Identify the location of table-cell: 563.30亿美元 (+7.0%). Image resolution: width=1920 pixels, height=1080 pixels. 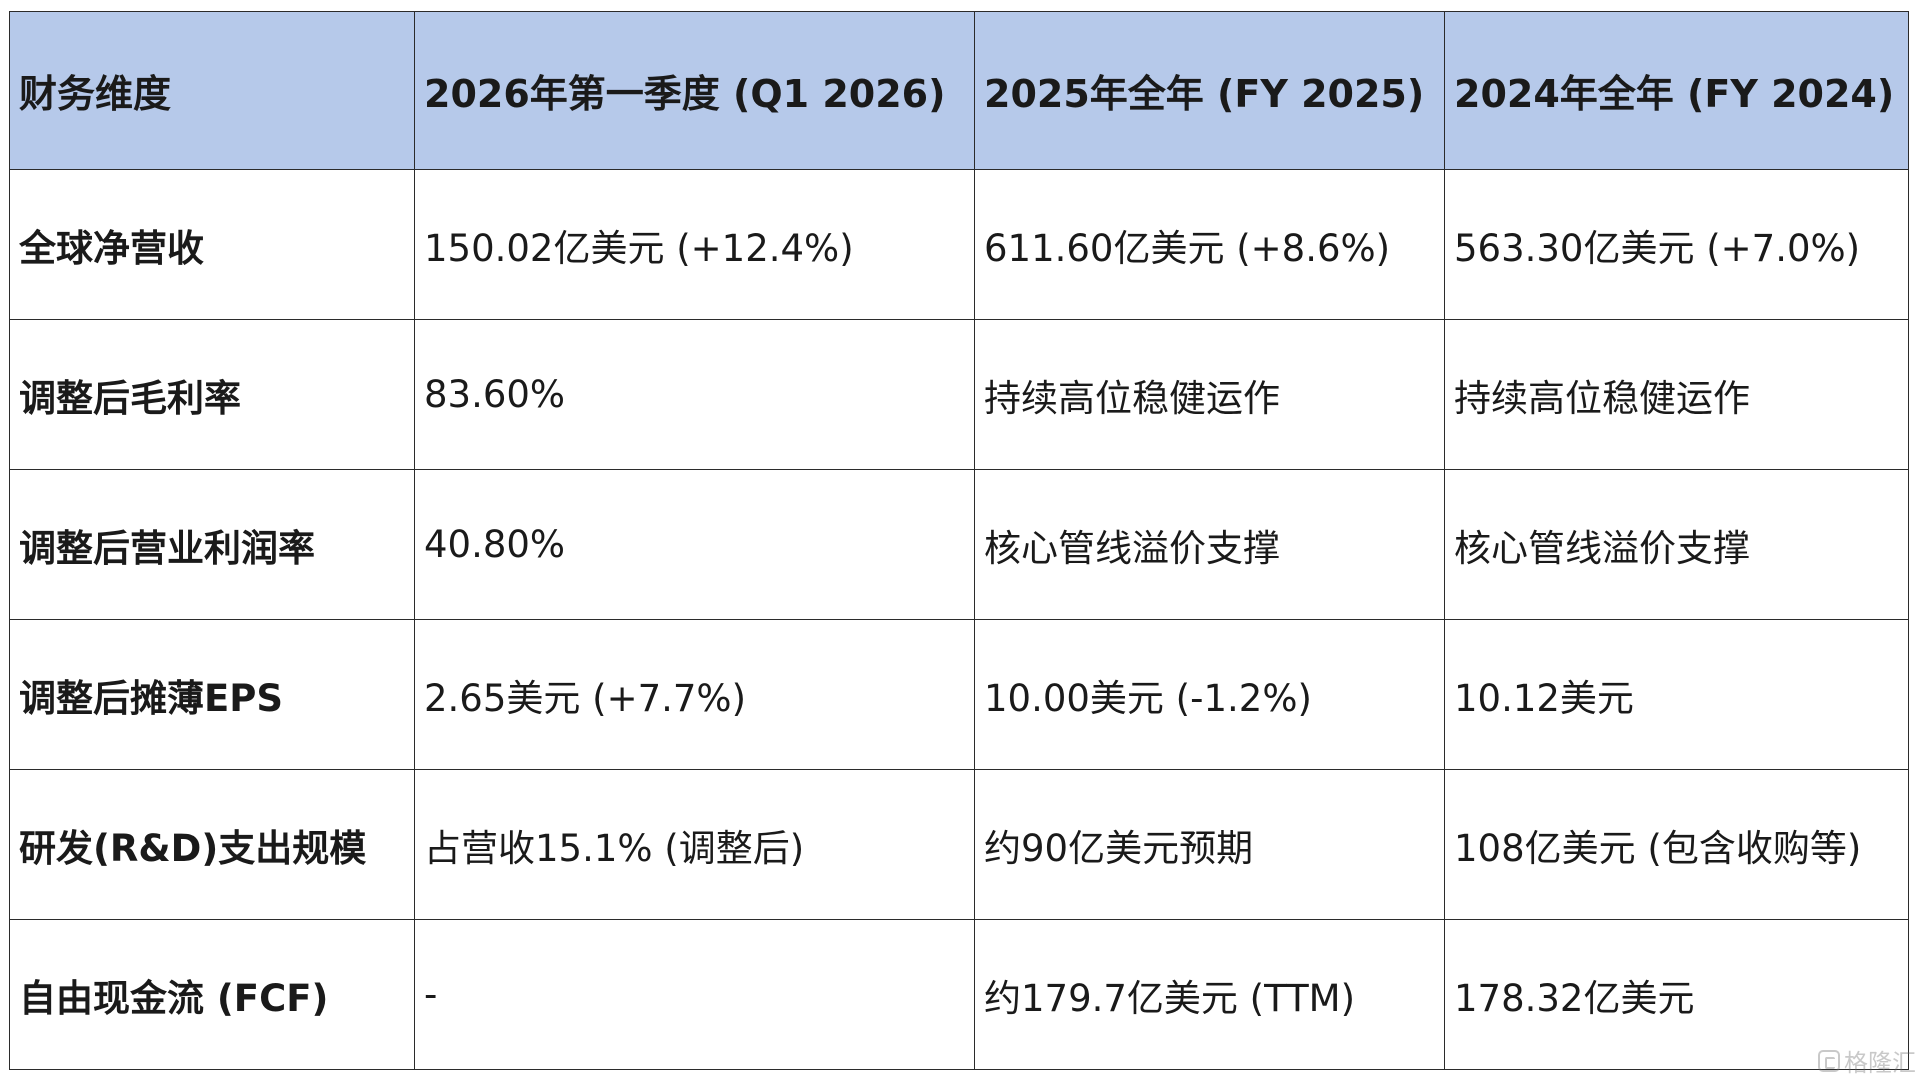
(1676, 244).